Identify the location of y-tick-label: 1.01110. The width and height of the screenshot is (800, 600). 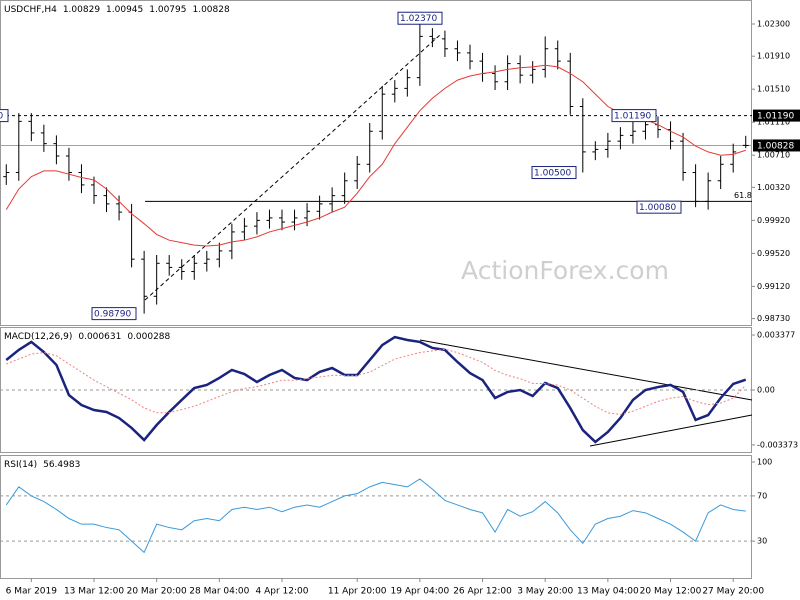
(773, 122).